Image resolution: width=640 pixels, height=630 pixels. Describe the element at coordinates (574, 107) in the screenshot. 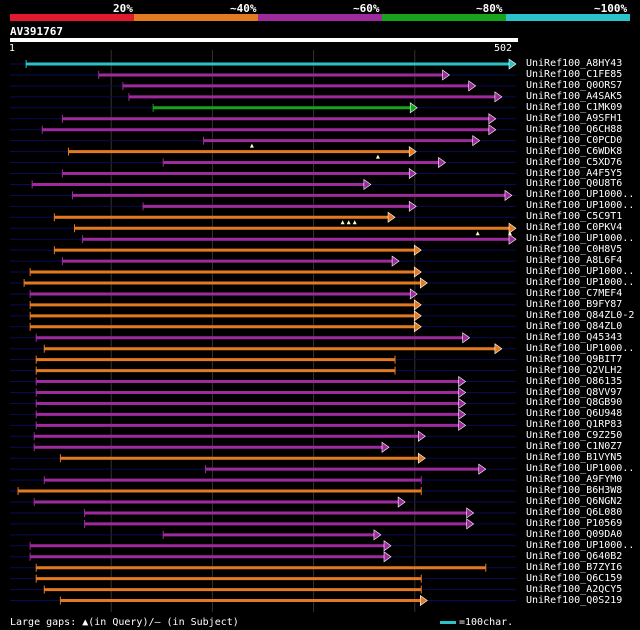

I see `hit-label: UniRef100_C1MK09` at that location.